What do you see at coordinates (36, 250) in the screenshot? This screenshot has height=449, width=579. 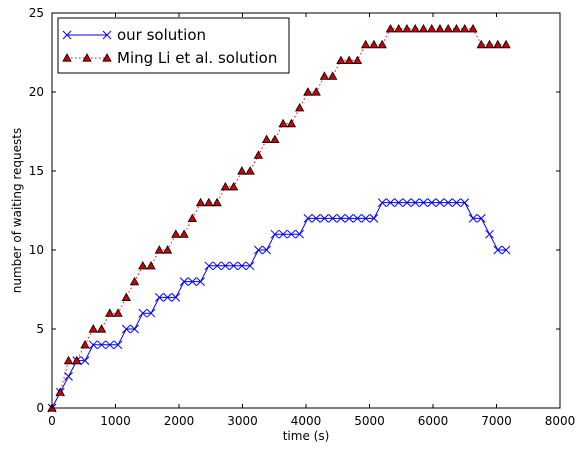 I see `y-tick-label: 10` at bounding box center [36, 250].